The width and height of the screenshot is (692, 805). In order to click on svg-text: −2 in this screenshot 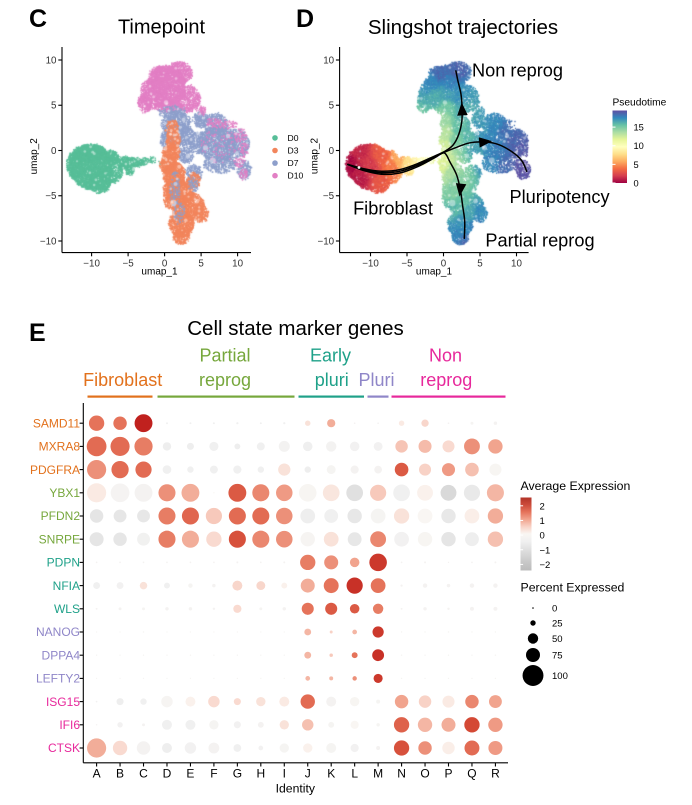, I will do `click(545, 565)`.